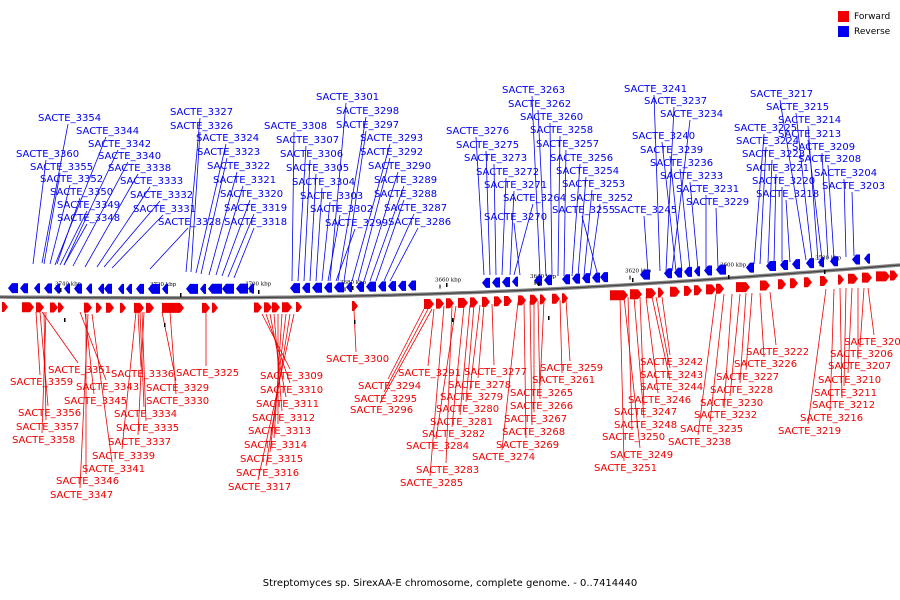  I want to click on legend-reverse: Reverse, so click(864, 31).